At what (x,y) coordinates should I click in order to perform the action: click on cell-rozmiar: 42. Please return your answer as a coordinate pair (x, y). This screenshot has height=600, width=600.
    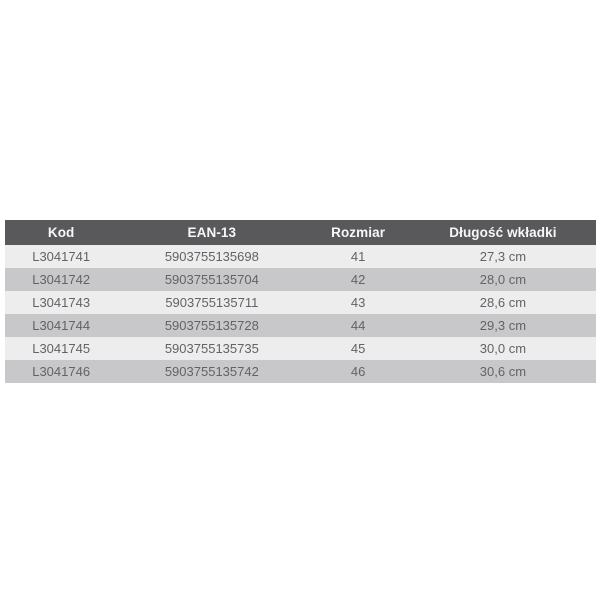
    Looking at the image, I should click on (358, 279).